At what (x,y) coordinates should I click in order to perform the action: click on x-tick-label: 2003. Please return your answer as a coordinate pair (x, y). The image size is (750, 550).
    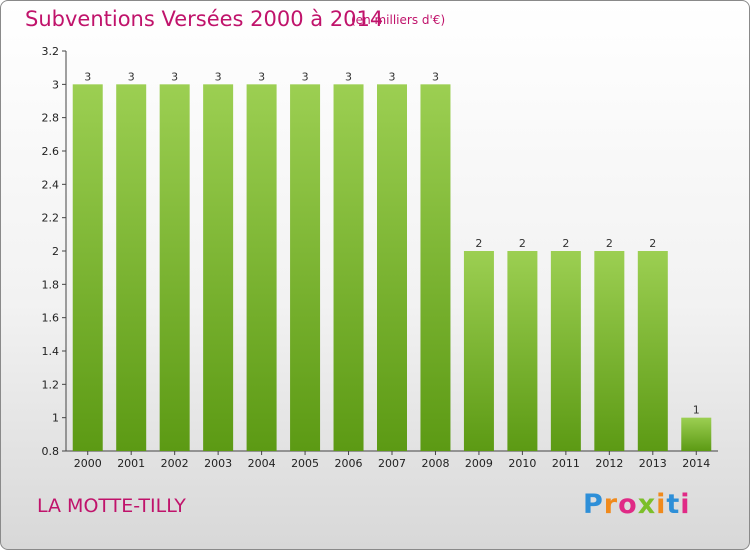
    Looking at the image, I should click on (218, 463).